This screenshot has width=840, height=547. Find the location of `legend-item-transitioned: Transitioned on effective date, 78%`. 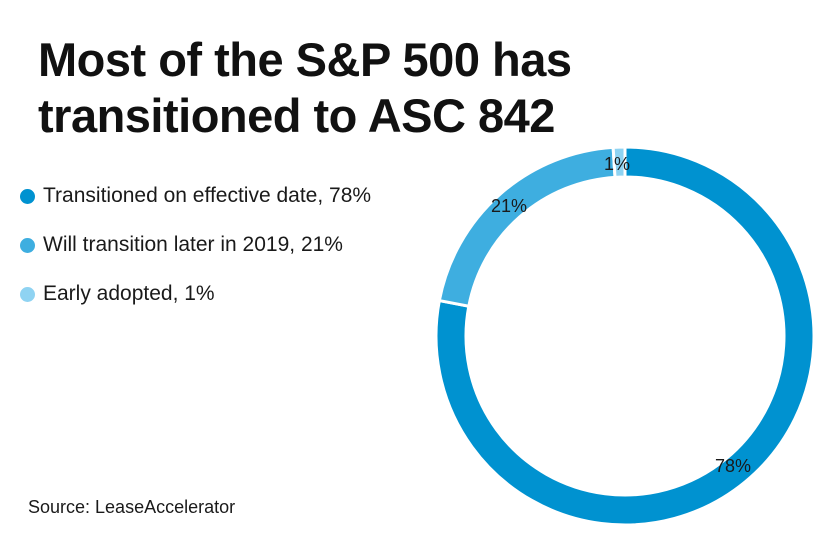

legend-item-transitioned: Transitioned on effective date, 78% is located at coordinates (195, 196).